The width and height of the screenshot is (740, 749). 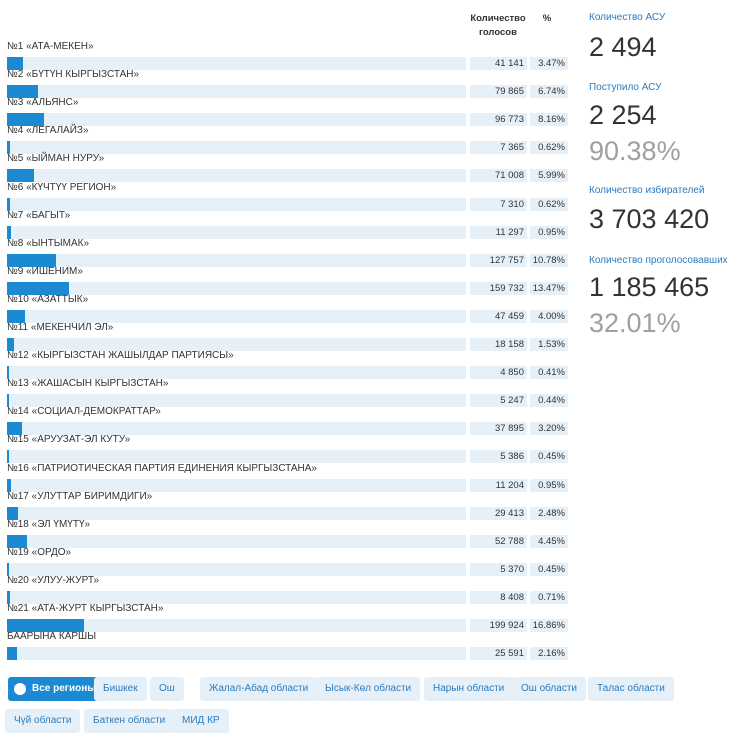 What do you see at coordinates (549, 541) in the screenshot?
I see `percent-cell: 4.45%` at bounding box center [549, 541].